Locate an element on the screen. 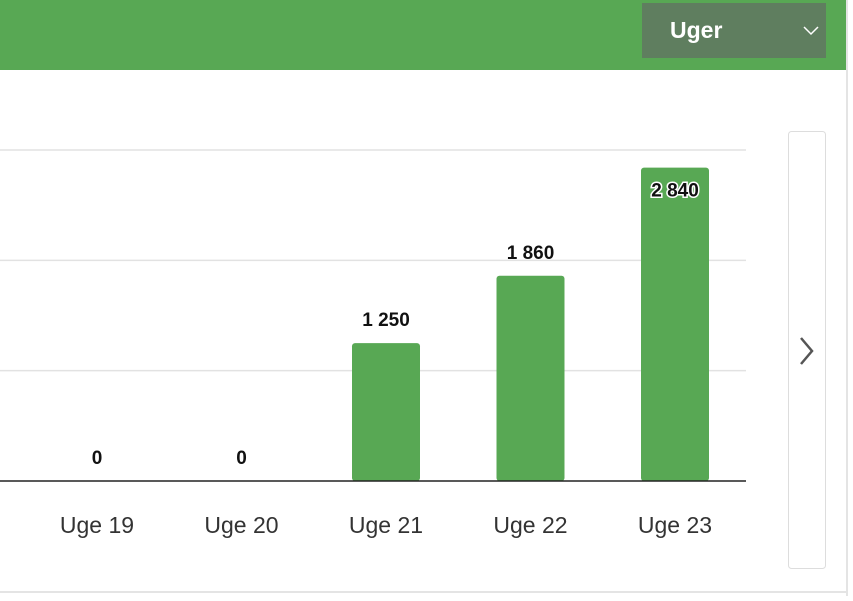 Image resolution: width=853 pixels, height=601 pixels. x-tick-label: Uge 22 is located at coordinates (530, 525).